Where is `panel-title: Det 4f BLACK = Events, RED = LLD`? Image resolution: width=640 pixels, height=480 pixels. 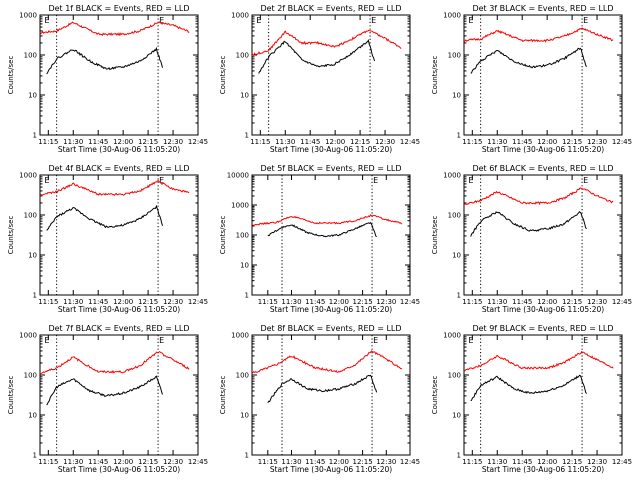
panel-title: Det 4f BLACK = Events, RED = LLD is located at coordinates (118, 168).